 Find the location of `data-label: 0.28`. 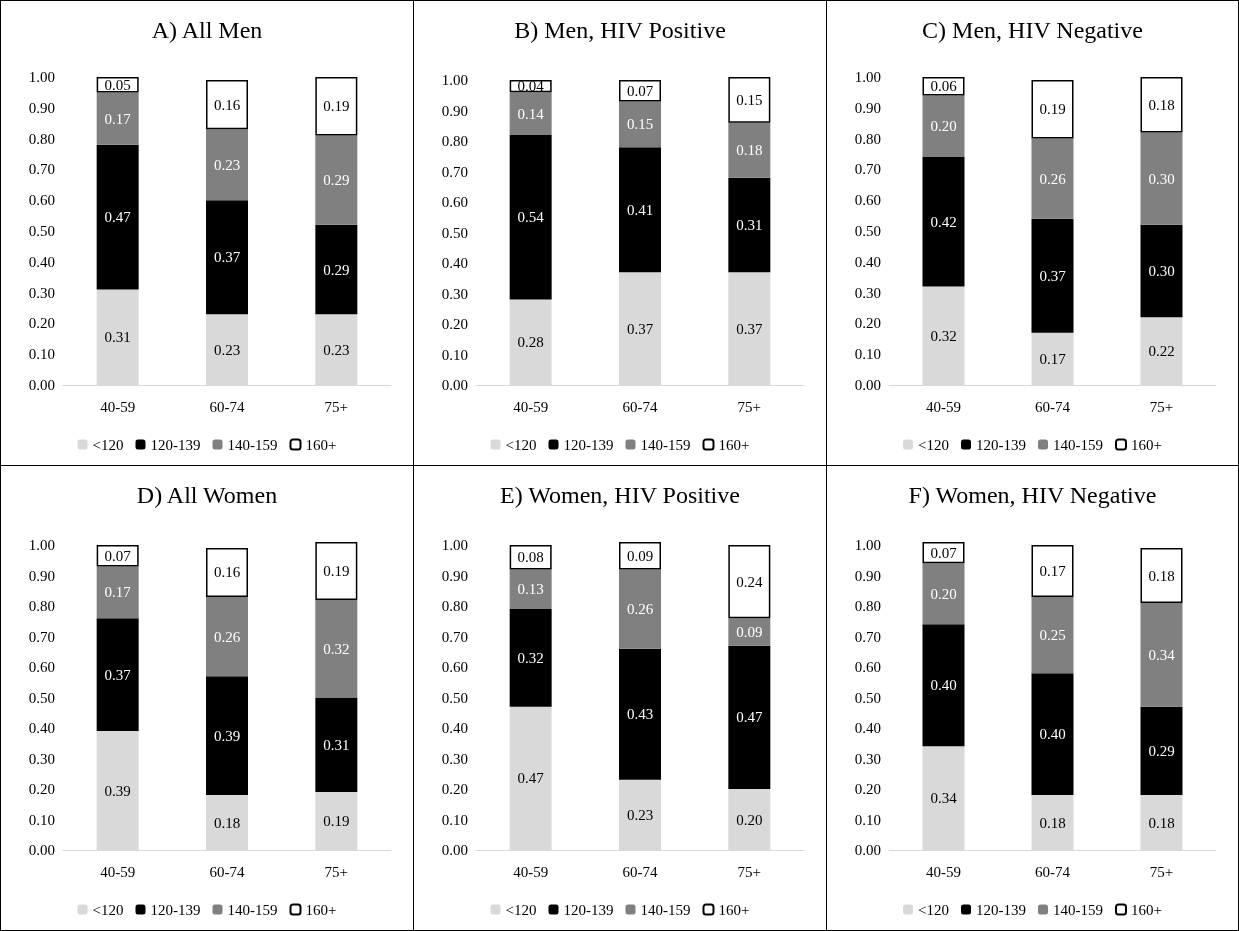

data-label: 0.28 is located at coordinates (530, 342).